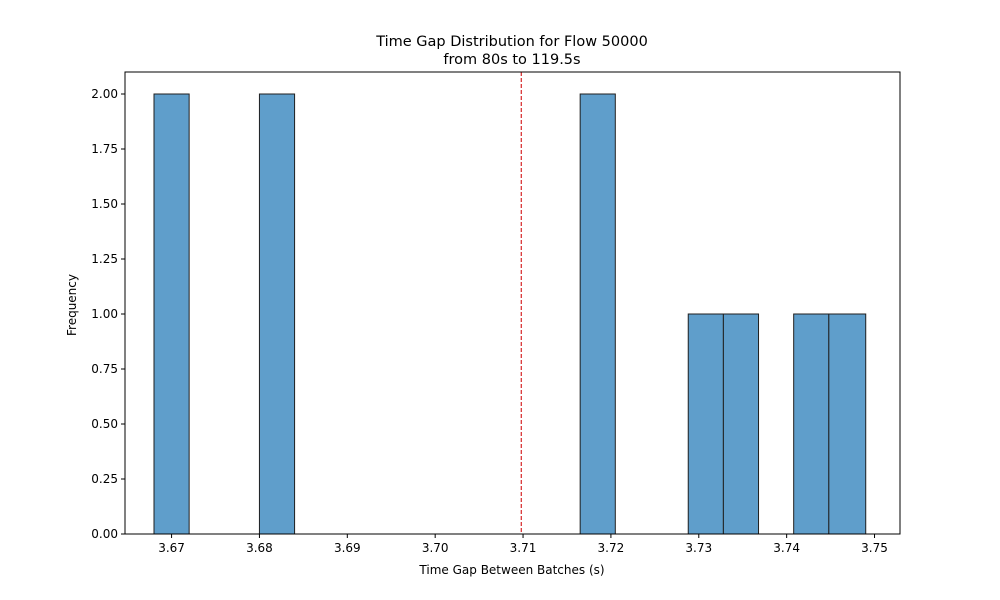 The image size is (1000, 600). Describe the element at coordinates (698, 548) in the screenshot. I see `x-tick-label: 3.73` at that location.